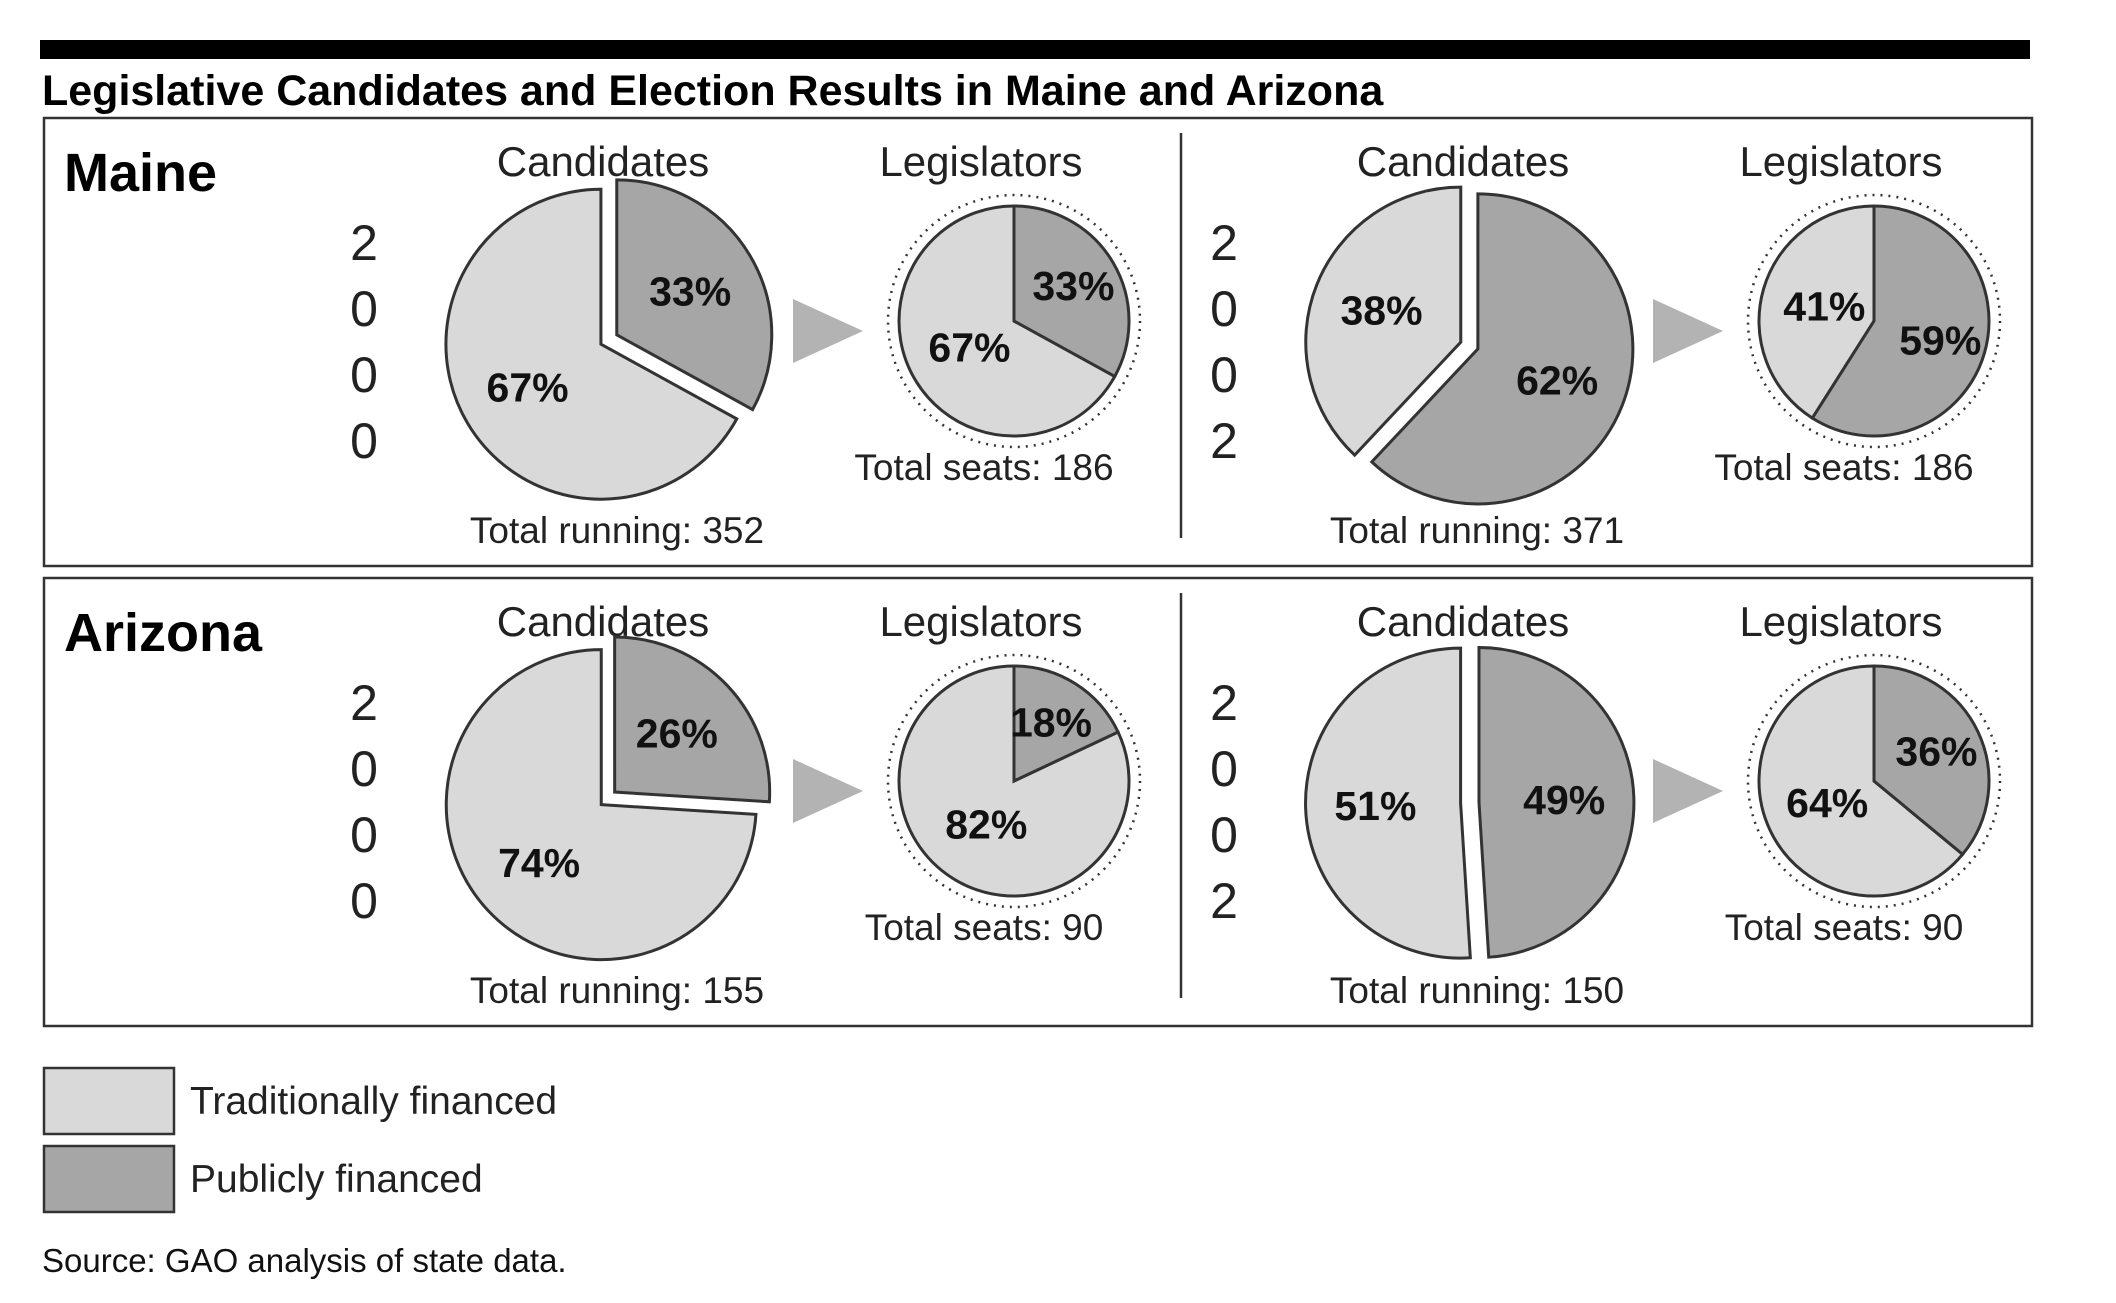 The width and height of the screenshot is (2116, 1303). Describe the element at coordinates (1557, 380) in the screenshot. I see `maine-2002-candidates-label-public: 62%` at that location.